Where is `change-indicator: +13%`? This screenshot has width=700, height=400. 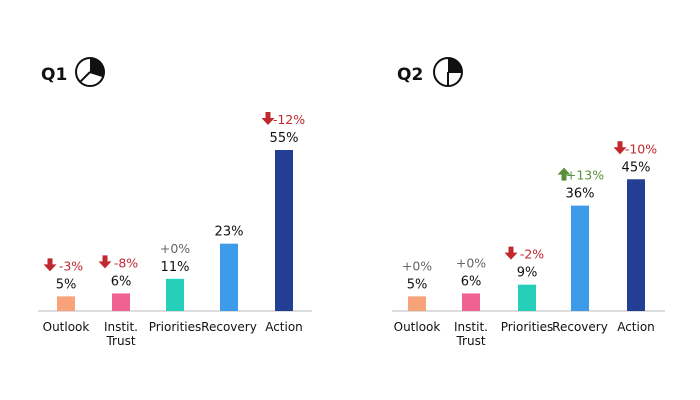 change-indicator: +13% is located at coordinates (580, 175).